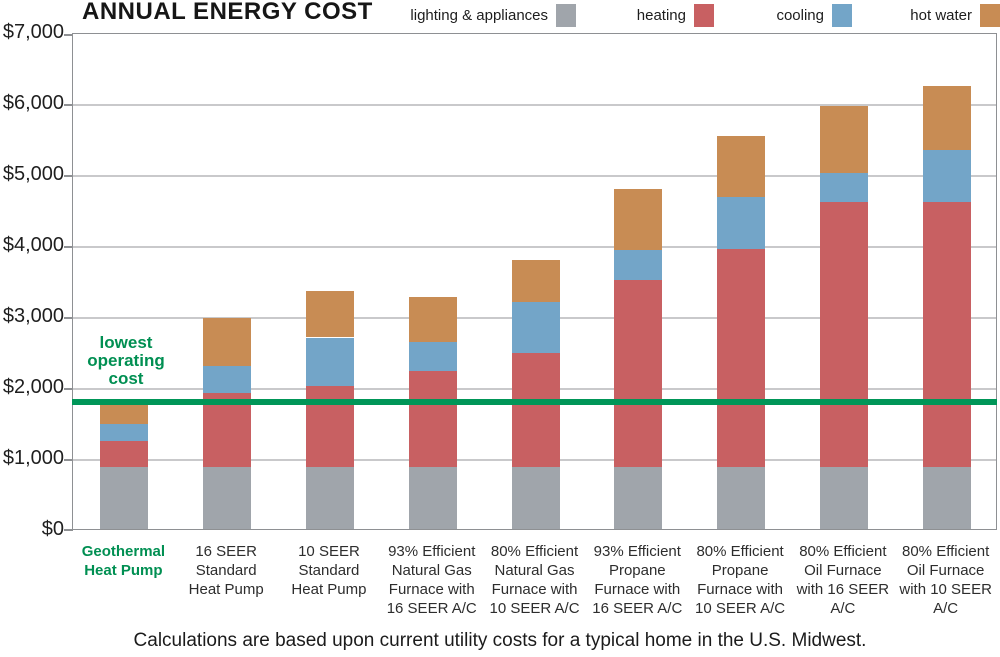  What do you see at coordinates (52, 529) in the screenshot?
I see `y-axis-tick-label: $0` at bounding box center [52, 529].